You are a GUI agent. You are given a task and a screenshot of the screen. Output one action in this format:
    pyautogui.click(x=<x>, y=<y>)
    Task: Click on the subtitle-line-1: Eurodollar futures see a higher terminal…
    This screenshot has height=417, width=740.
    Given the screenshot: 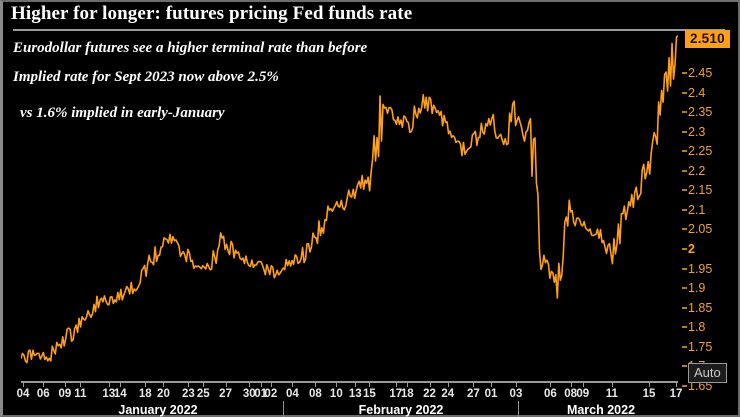 What is the action you would take?
    pyautogui.click(x=190, y=48)
    